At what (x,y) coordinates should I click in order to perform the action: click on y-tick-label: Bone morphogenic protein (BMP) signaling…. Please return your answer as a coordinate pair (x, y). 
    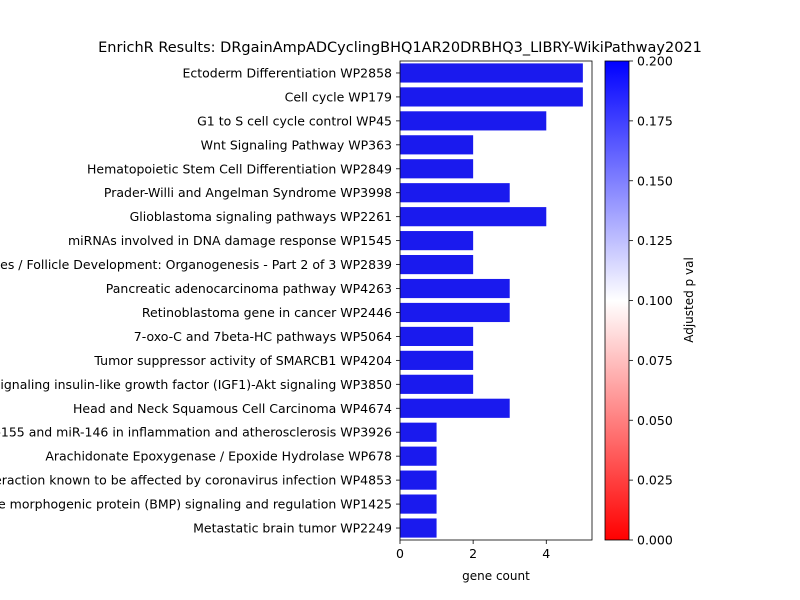
    Looking at the image, I should click on (196, 504).